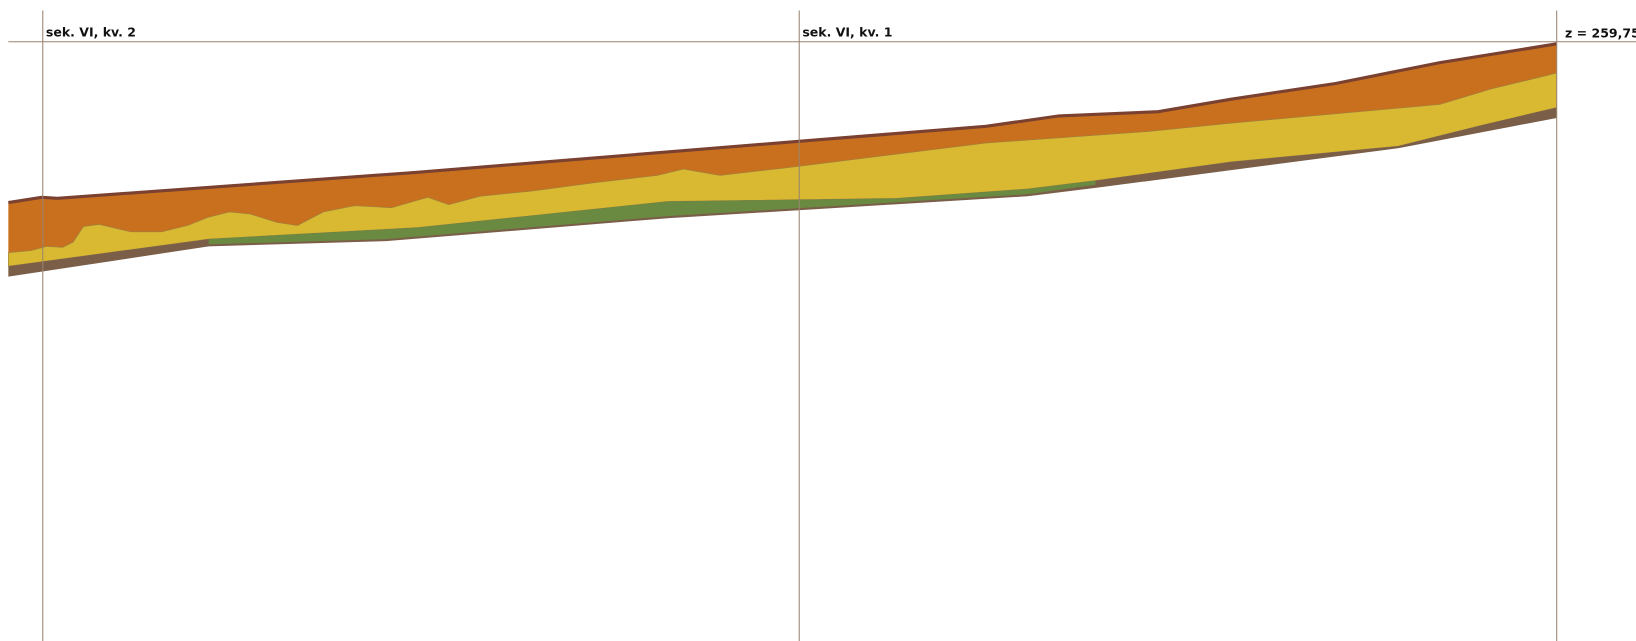  Describe the element at coordinates (1600, 33) in the screenshot. I see `elevation-label: z = 259,75` at that location.